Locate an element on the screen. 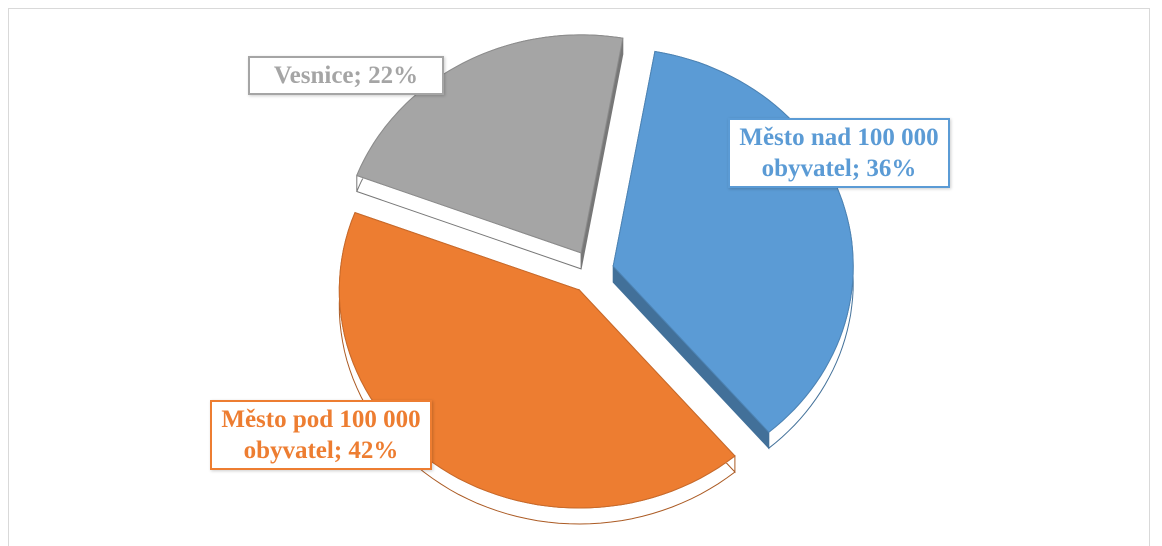 The image size is (1162, 546). category-label: Město nad 100 000 obyvatel is located at coordinates (839, 153).